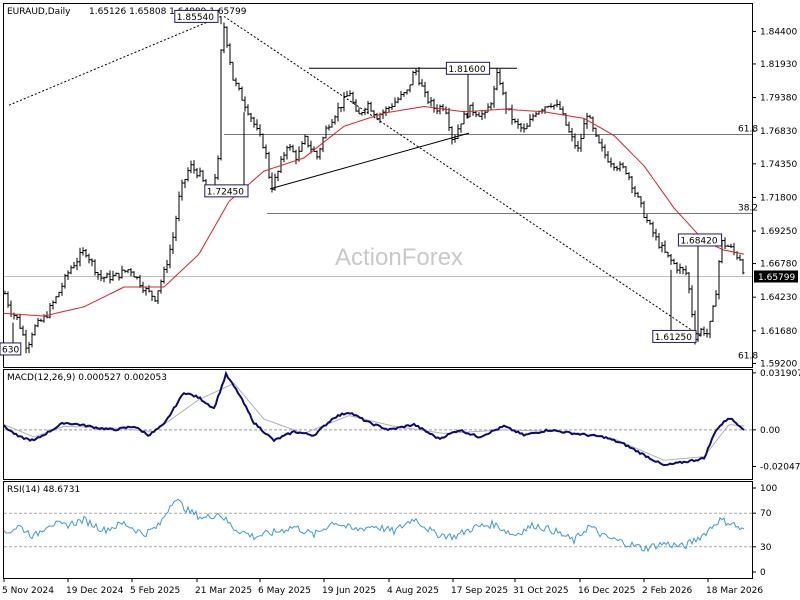 The width and height of the screenshot is (800, 600). I want to click on label-text: 1.85540, so click(195, 18).